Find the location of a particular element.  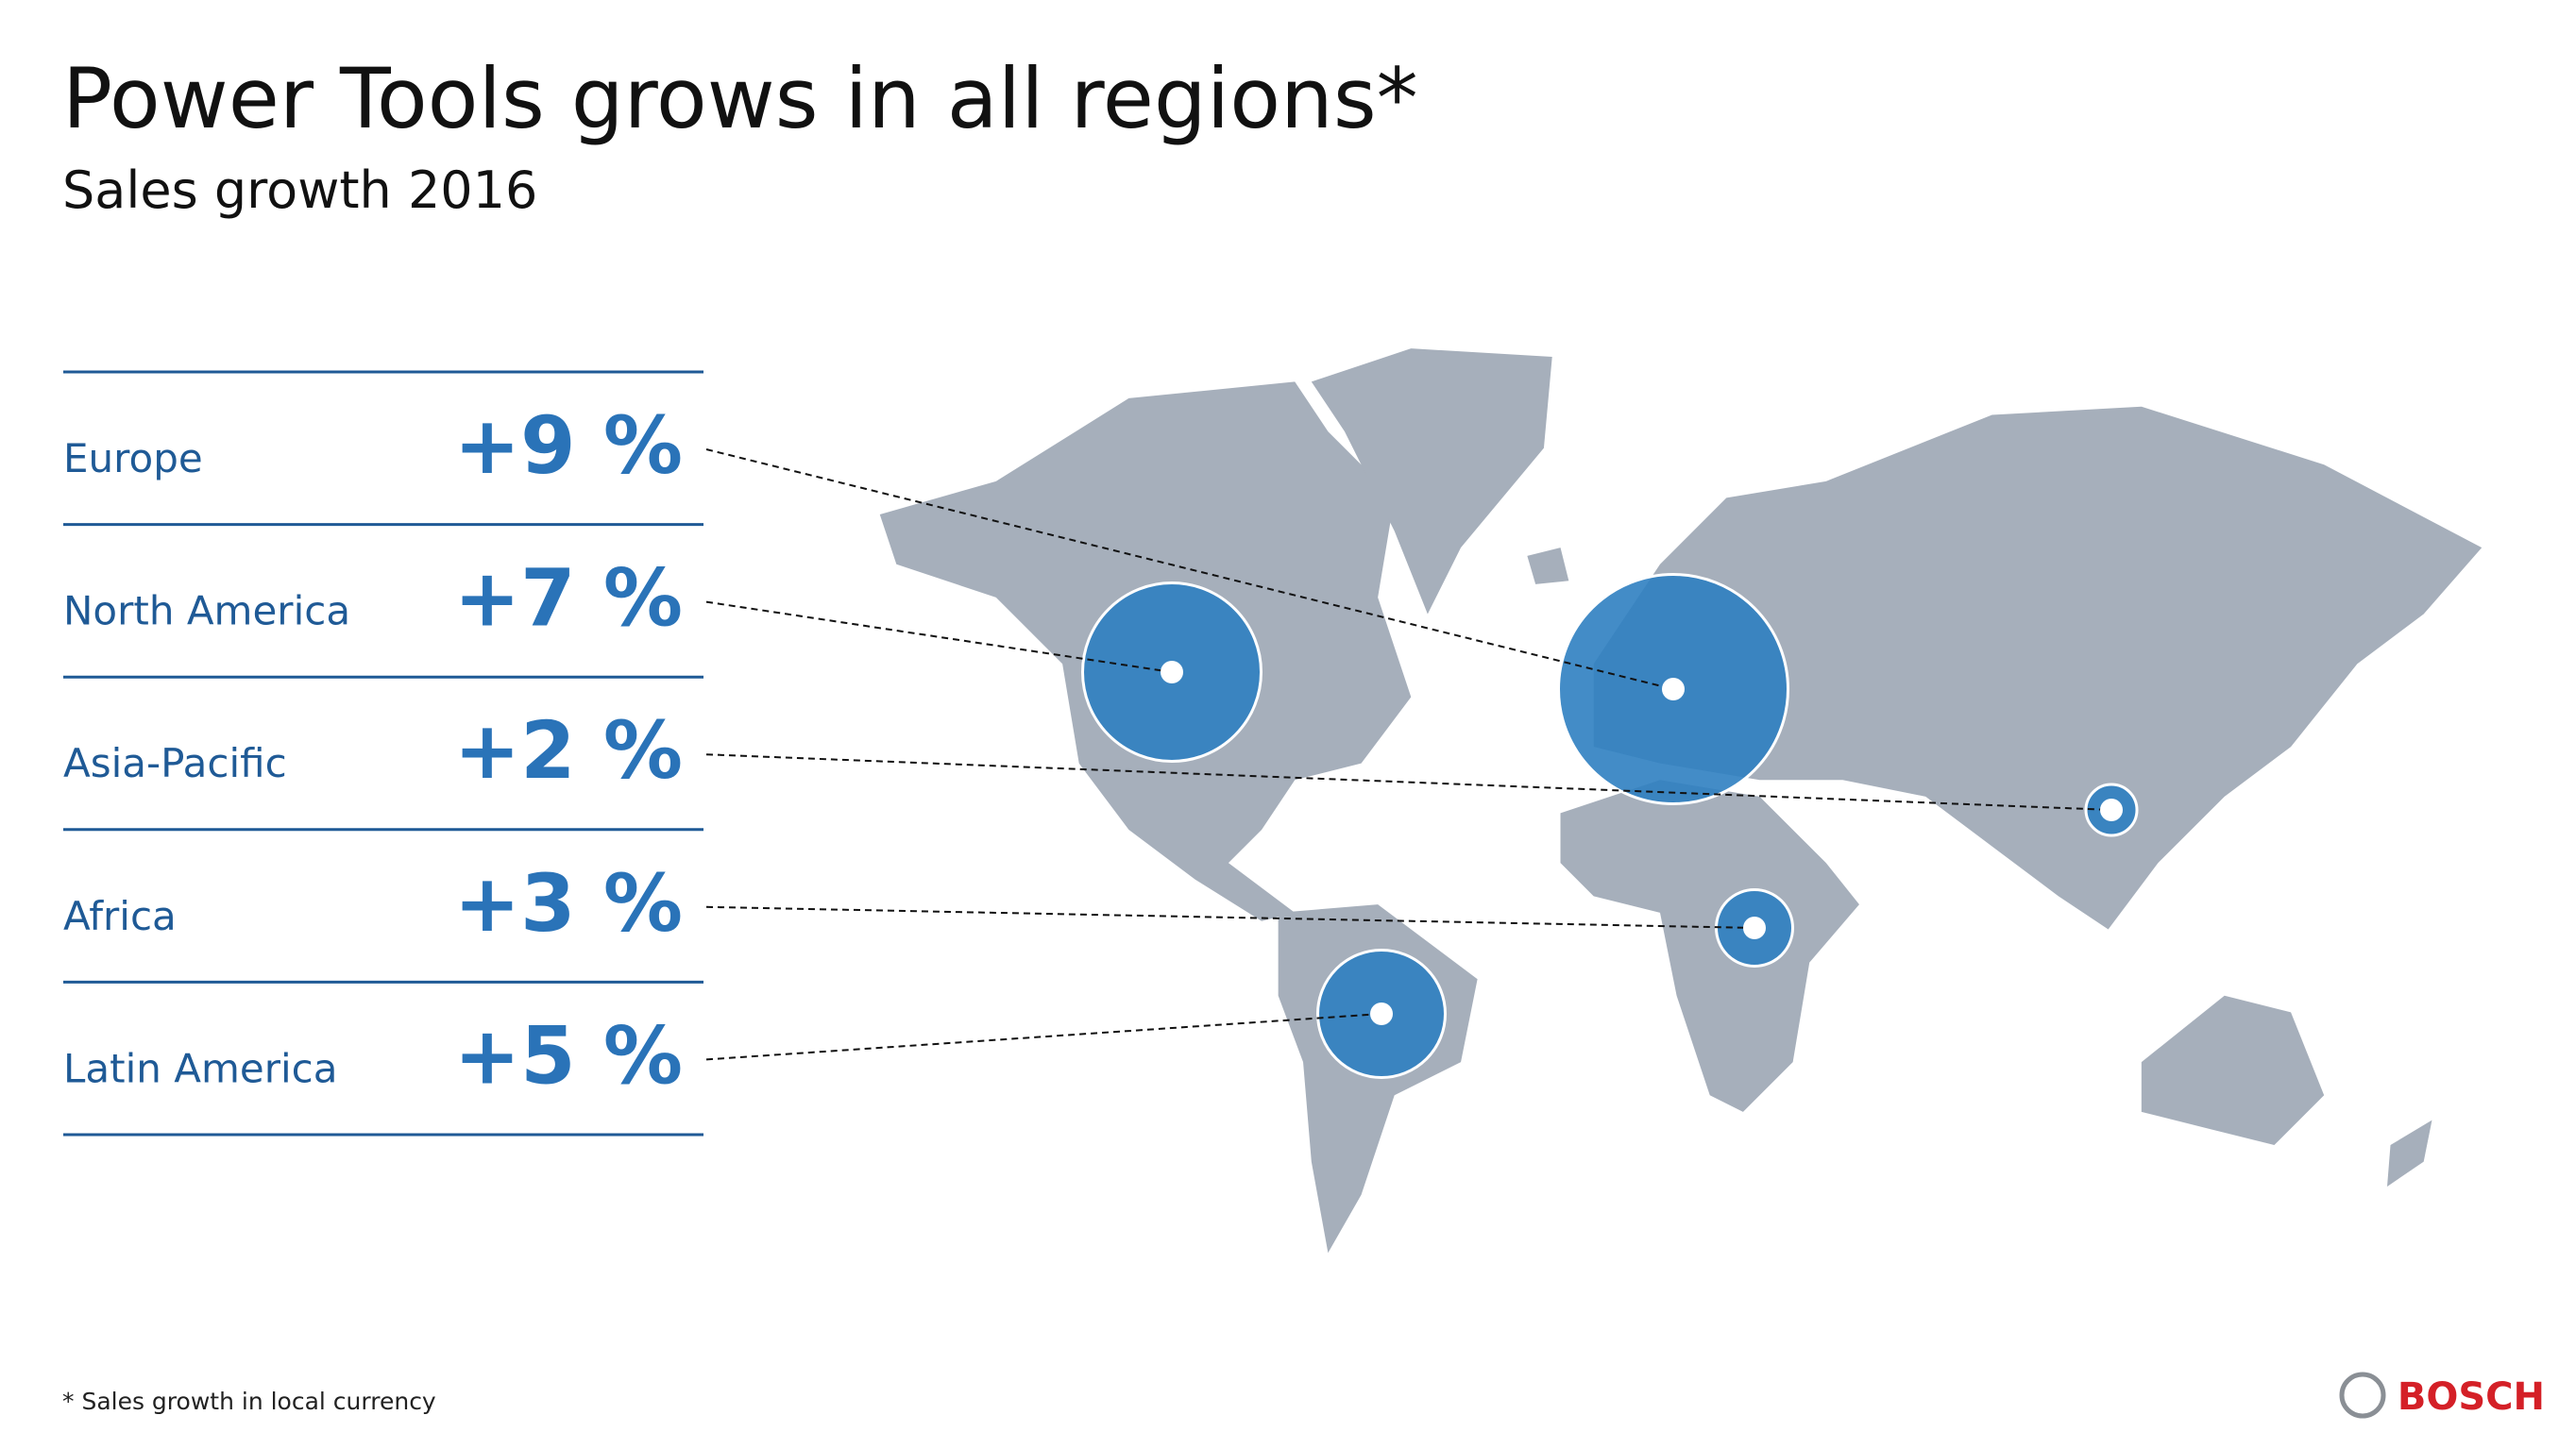

value-label: +5 % is located at coordinates (568, 1055).